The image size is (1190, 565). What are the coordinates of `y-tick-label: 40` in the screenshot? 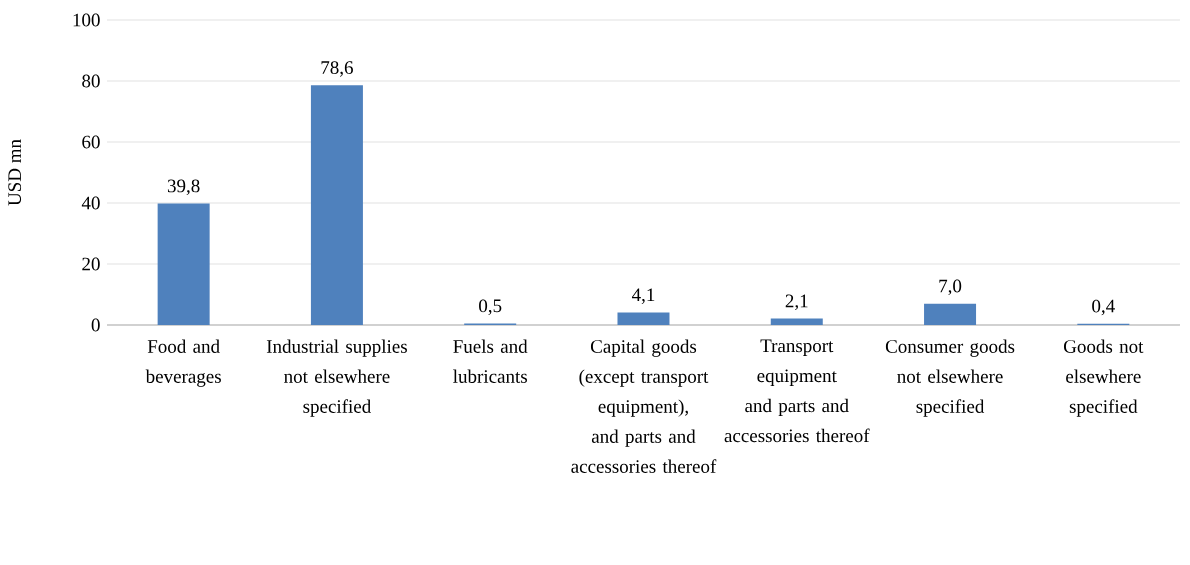 It's located at (90, 203).